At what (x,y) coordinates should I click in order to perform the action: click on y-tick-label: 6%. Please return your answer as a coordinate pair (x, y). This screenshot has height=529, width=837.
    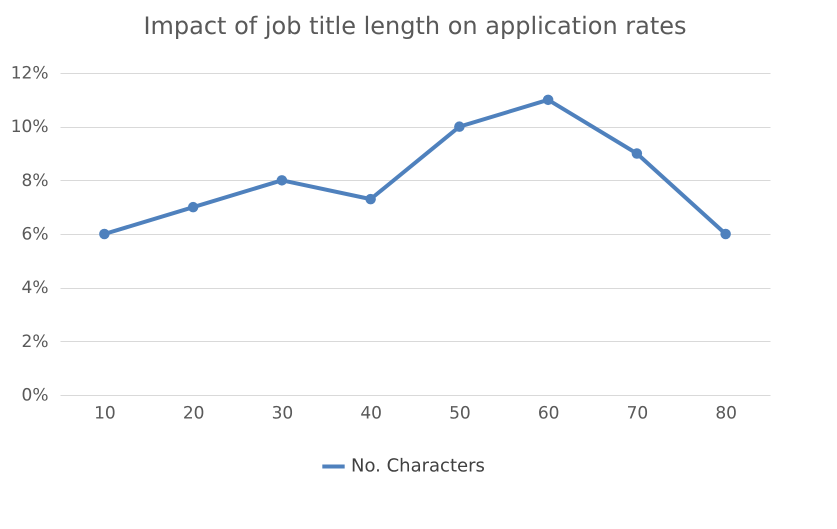
    Looking at the image, I should click on (35, 234).